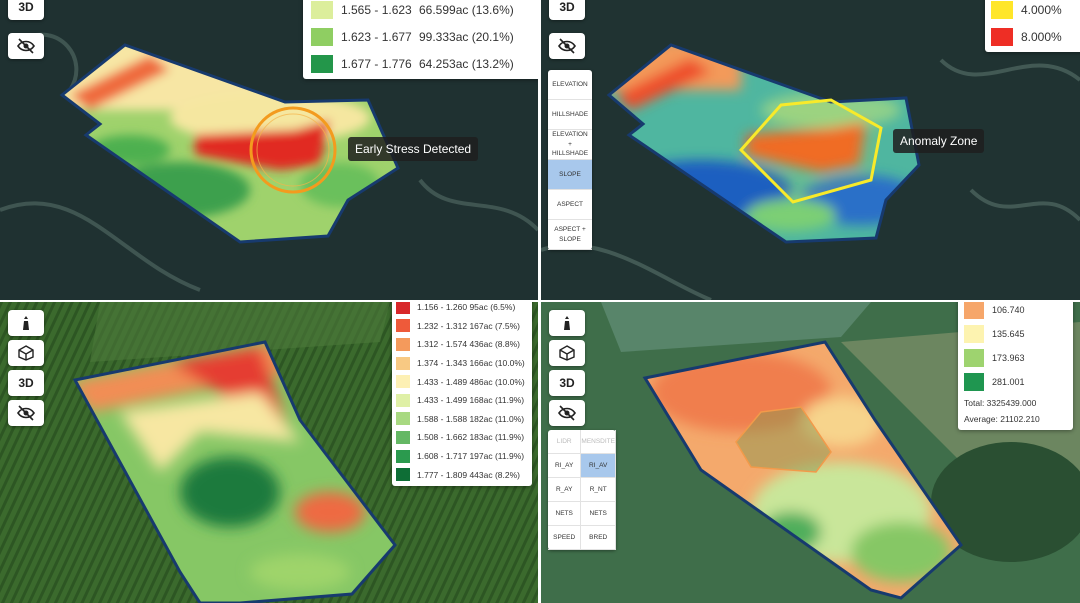 The height and width of the screenshot is (603, 1080). Describe the element at coordinates (1008, 334) in the screenshot. I see `legend-label: 135.645` at that location.